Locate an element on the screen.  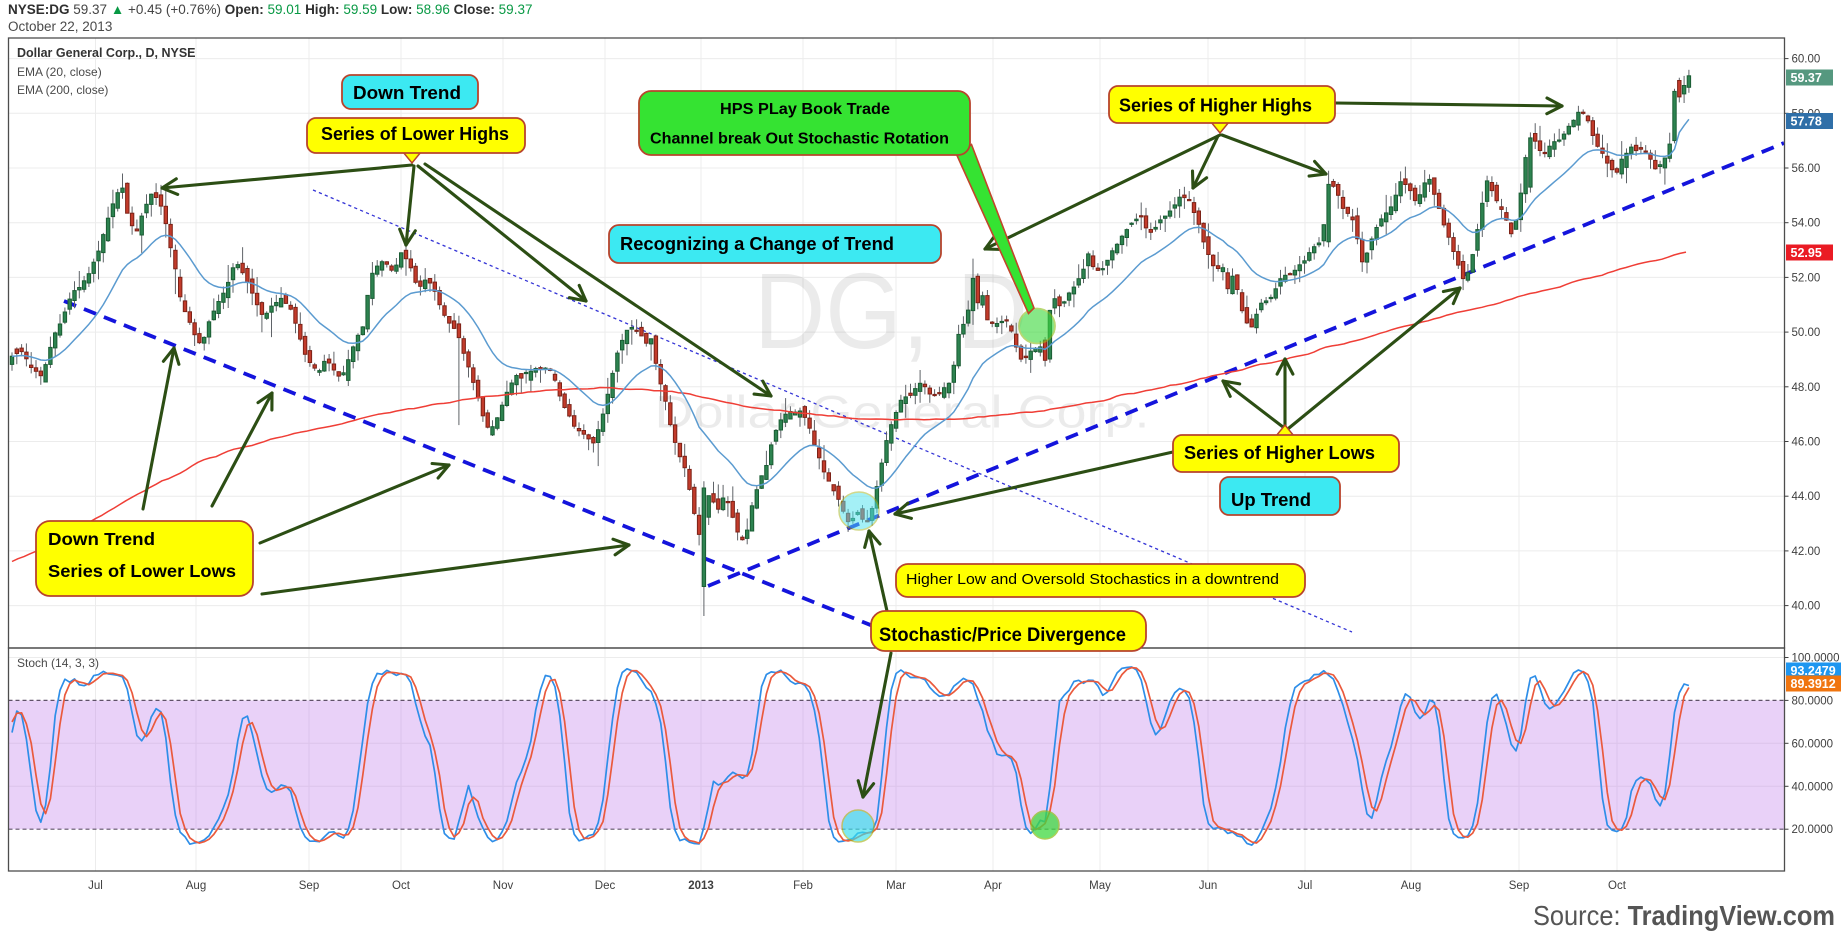
svg-text: HPS PLay Book Trade is located at coordinates (805, 109).